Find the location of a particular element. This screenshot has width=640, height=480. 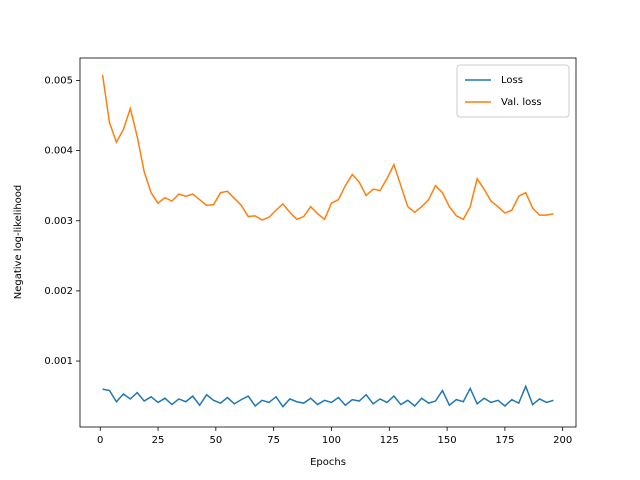

legend-box is located at coordinates (513, 91).